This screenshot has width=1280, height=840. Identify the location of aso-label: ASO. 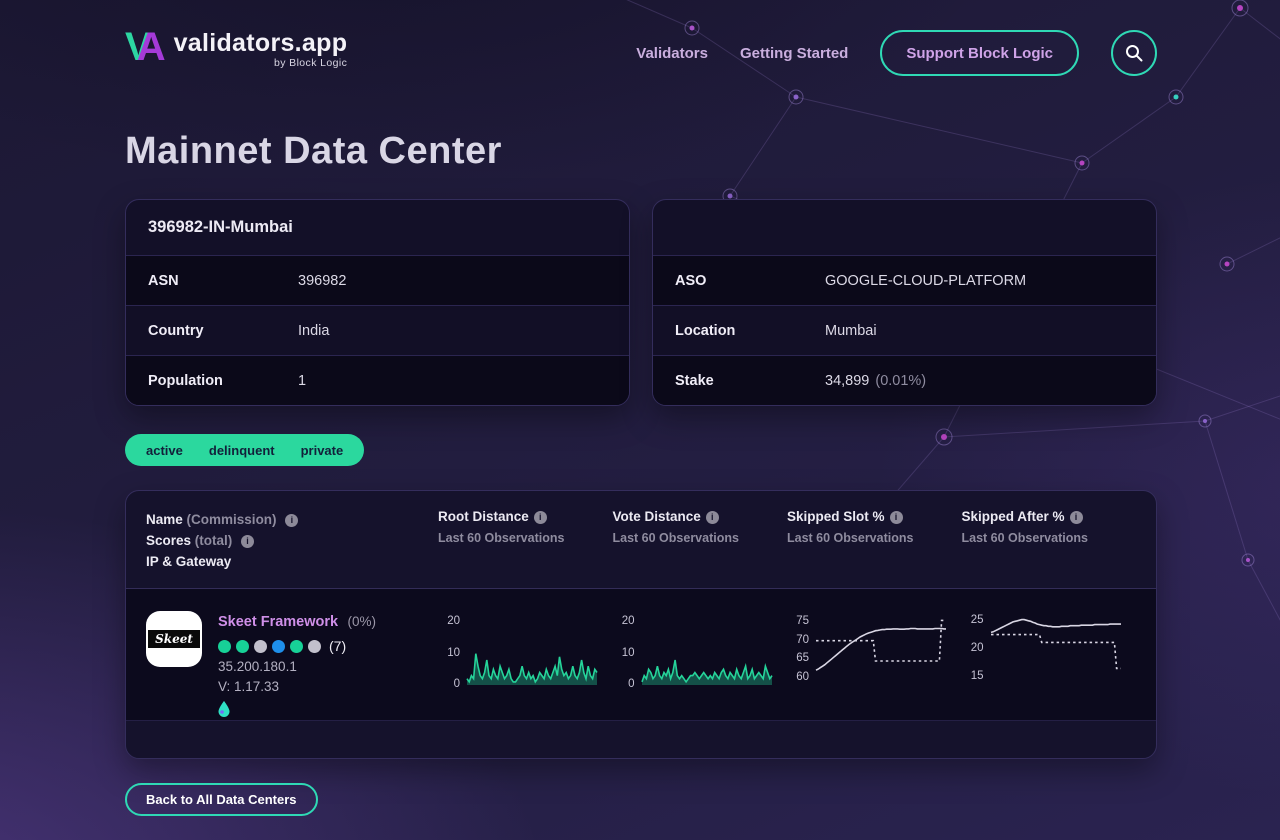
(691, 280).